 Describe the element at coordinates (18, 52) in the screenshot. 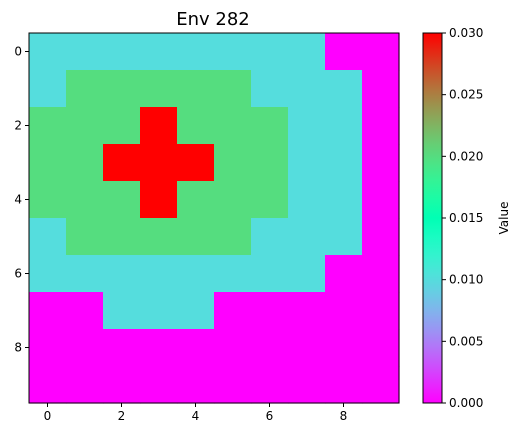

I see `y-tick-label: 0` at that location.